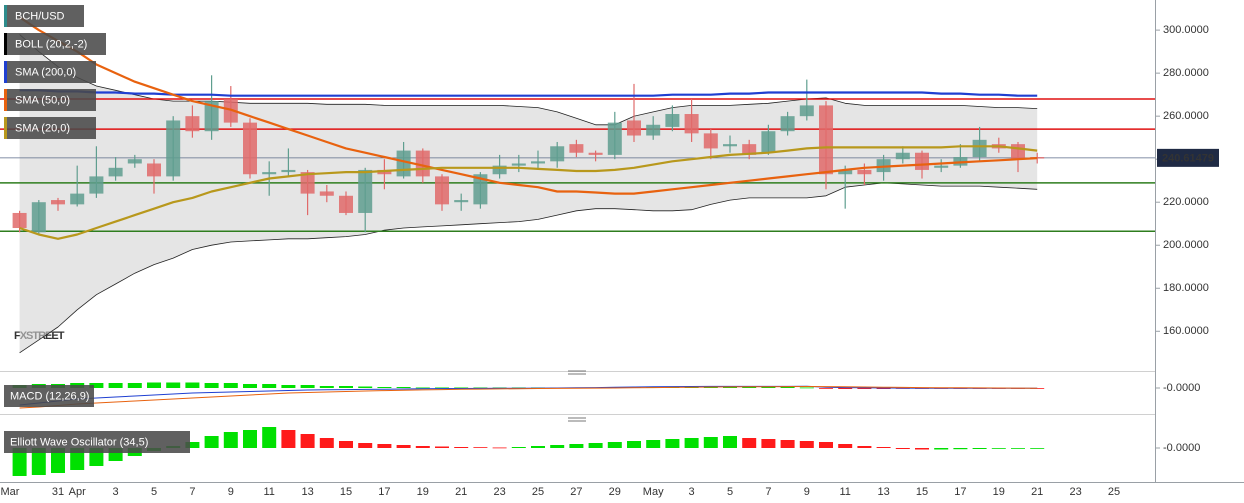  What do you see at coordinates (346, 492) in the screenshot?
I see `x-tick-label: 15` at bounding box center [346, 492].